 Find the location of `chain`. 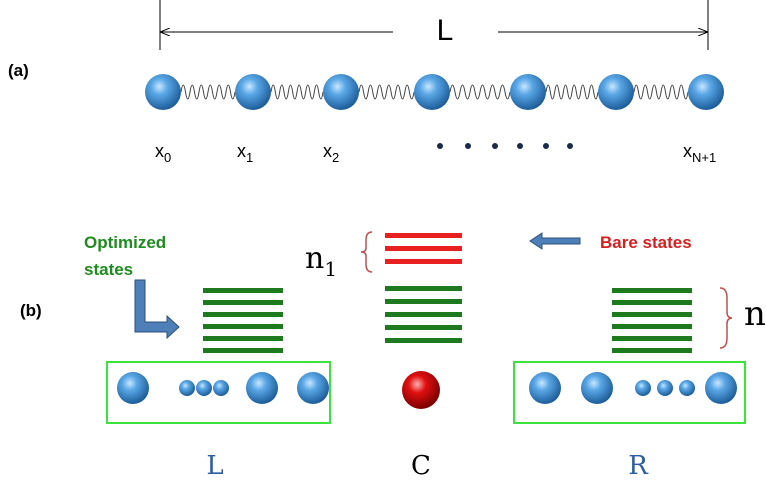

chain is located at coordinates (434, 92).